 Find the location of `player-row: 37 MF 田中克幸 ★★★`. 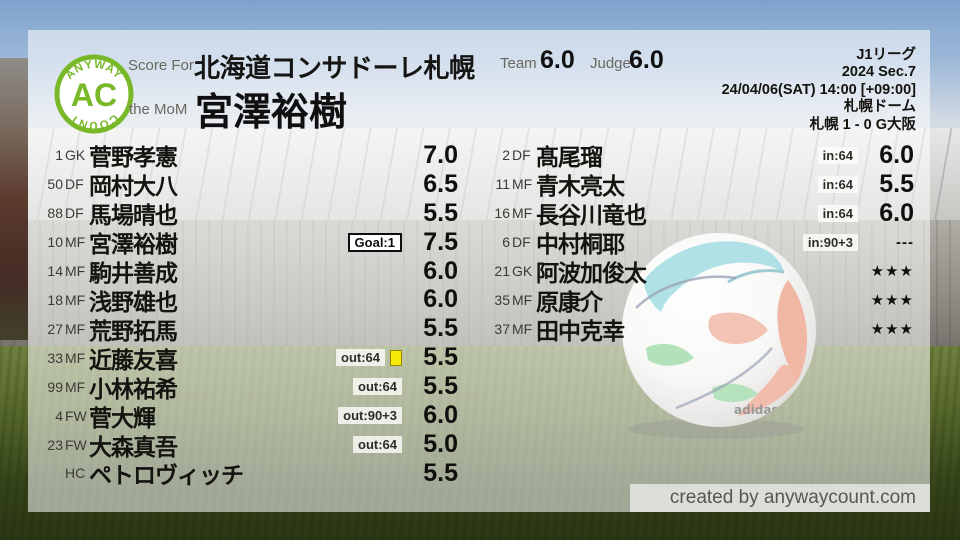

player-row: 37 MF 田中克幸 ★★★ is located at coordinates (702, 329).